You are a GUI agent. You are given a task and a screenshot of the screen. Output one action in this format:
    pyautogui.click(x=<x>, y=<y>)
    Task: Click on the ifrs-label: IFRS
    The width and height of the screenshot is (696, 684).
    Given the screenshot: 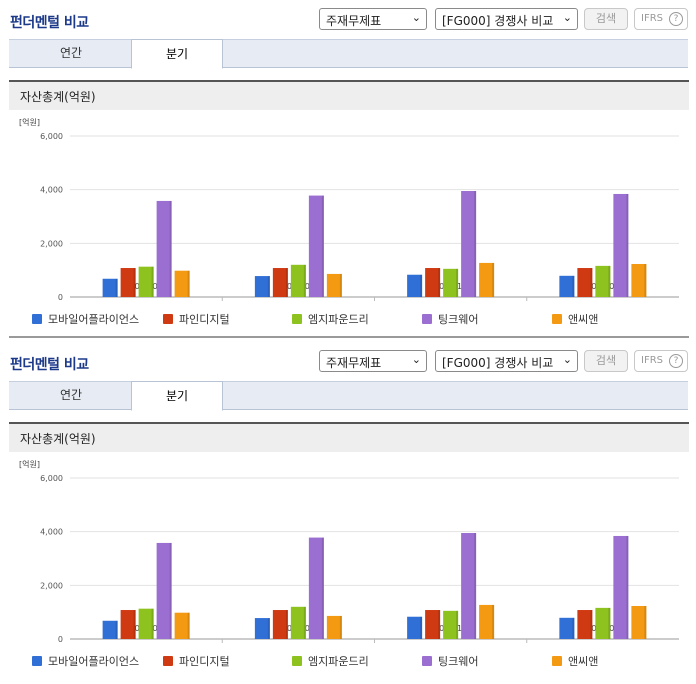 What is the action you would take?
    pyautogui.click(x=652, y=18)
    